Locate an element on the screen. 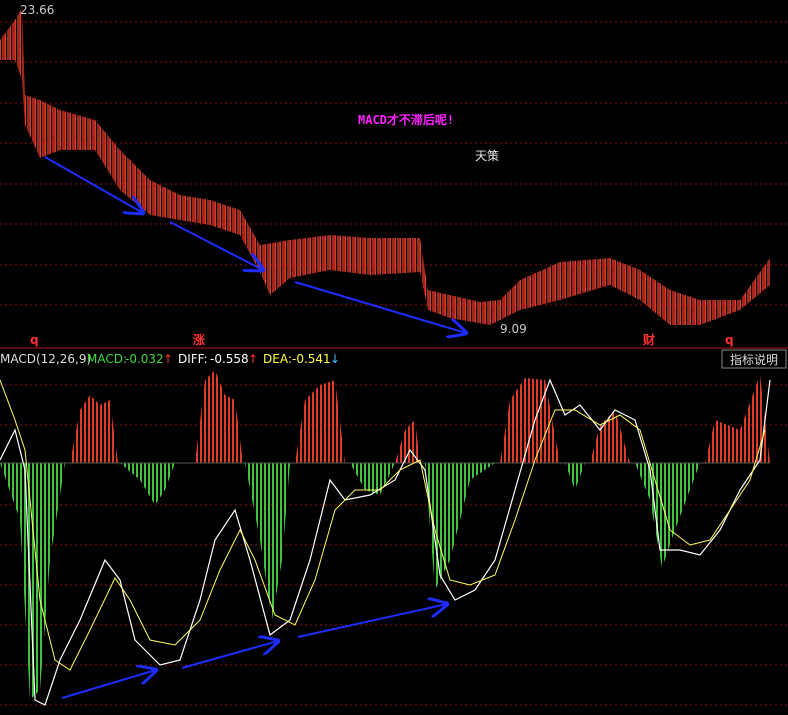 The image size is (788, 715). dea-label: DEA: is located at coordinates (277, 359).